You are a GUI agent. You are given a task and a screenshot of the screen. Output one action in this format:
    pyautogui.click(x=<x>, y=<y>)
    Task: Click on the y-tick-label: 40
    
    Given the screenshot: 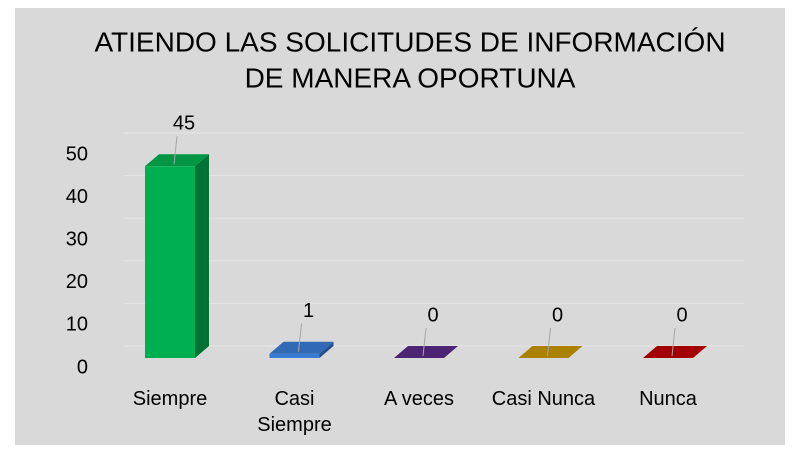 What is the action you would take?
    pyautogui.click(x=77, y=197)
    